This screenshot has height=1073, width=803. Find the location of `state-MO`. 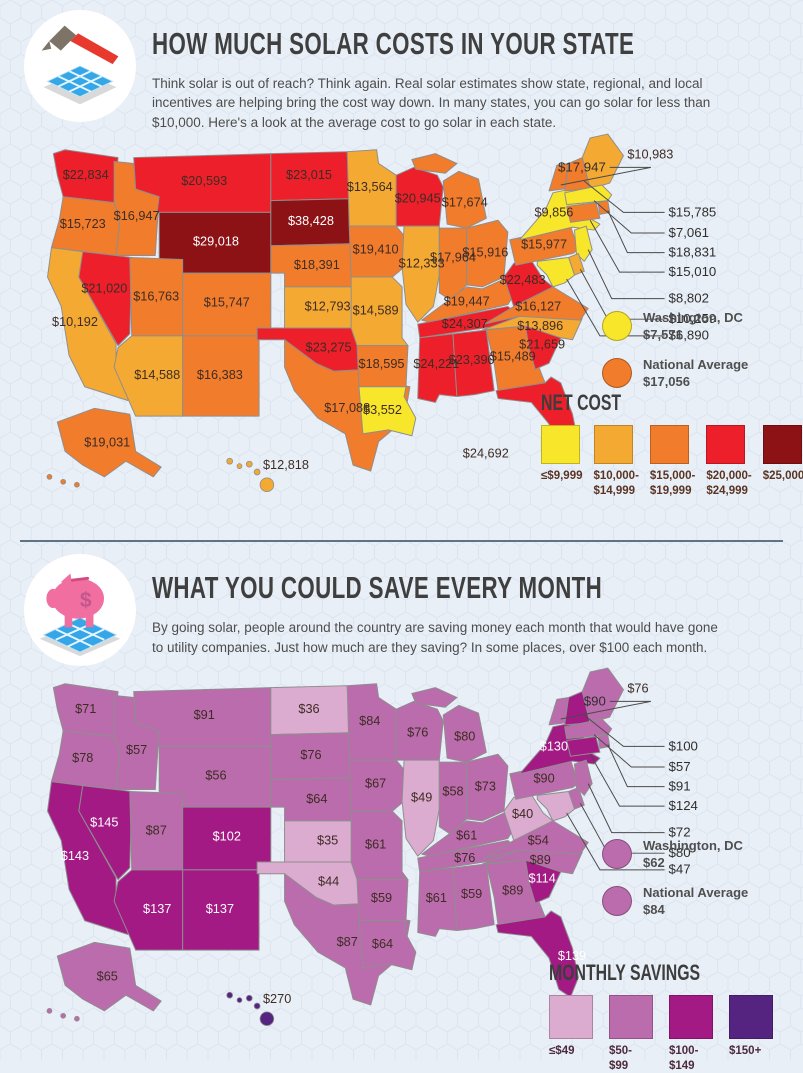

state-MO is located at coordinates (379, 311).